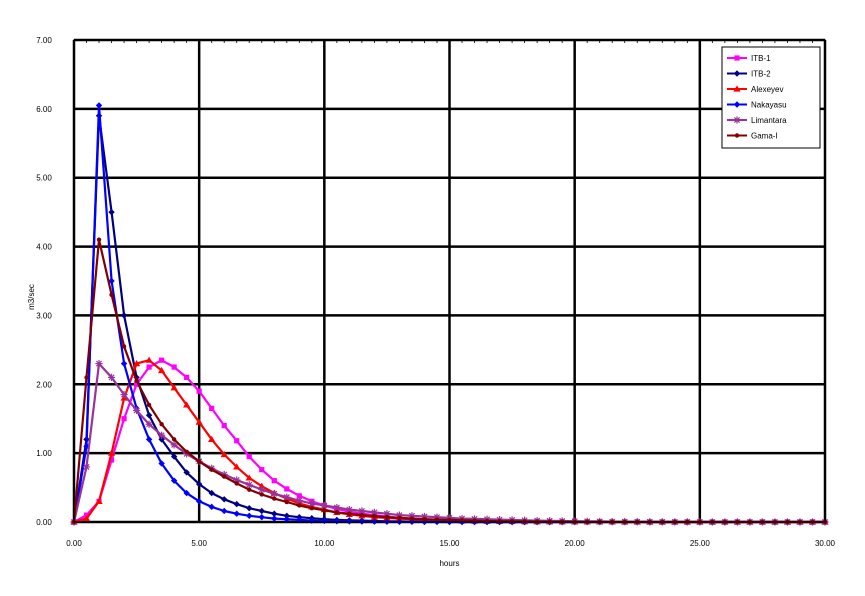  Describe the element at coordinates (44, 109) in the screenshot. I see `y-tick-label: 6.00` at that location.